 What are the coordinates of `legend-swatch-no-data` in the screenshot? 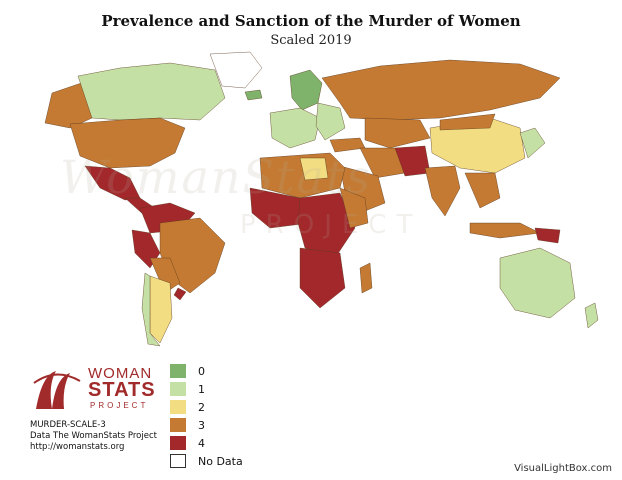 It's located at (178, 461).